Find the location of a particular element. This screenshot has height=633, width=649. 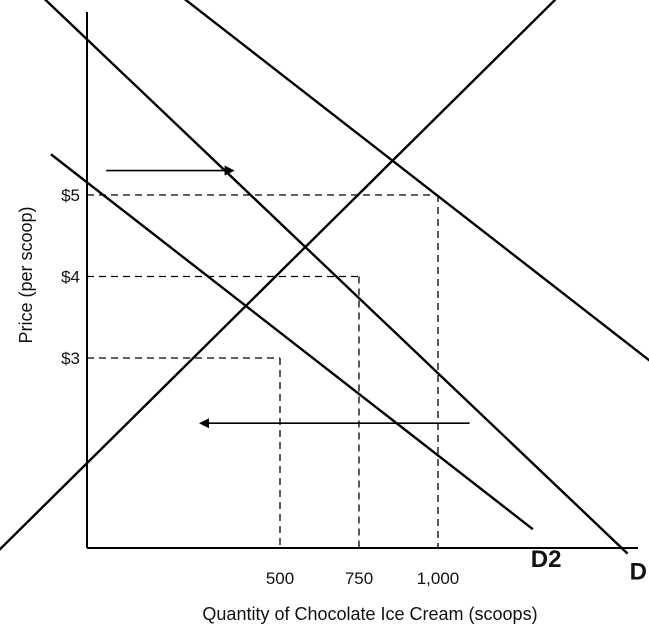

x-tick-label: 1,000 is located at coordinates (438, 578).